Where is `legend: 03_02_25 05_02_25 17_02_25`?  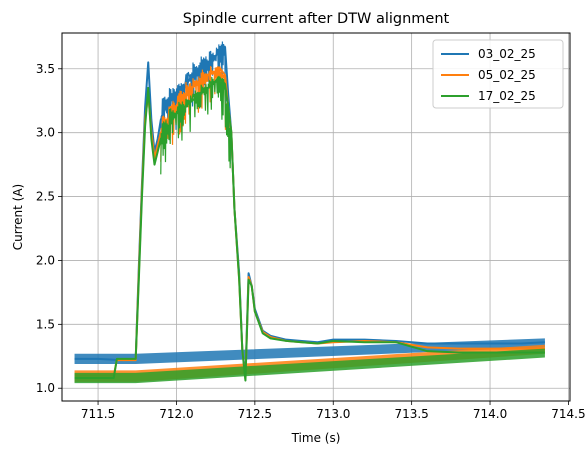 legend: 03_02_25 05_02_25 17_02_25 is located at coordinates (498, 74).